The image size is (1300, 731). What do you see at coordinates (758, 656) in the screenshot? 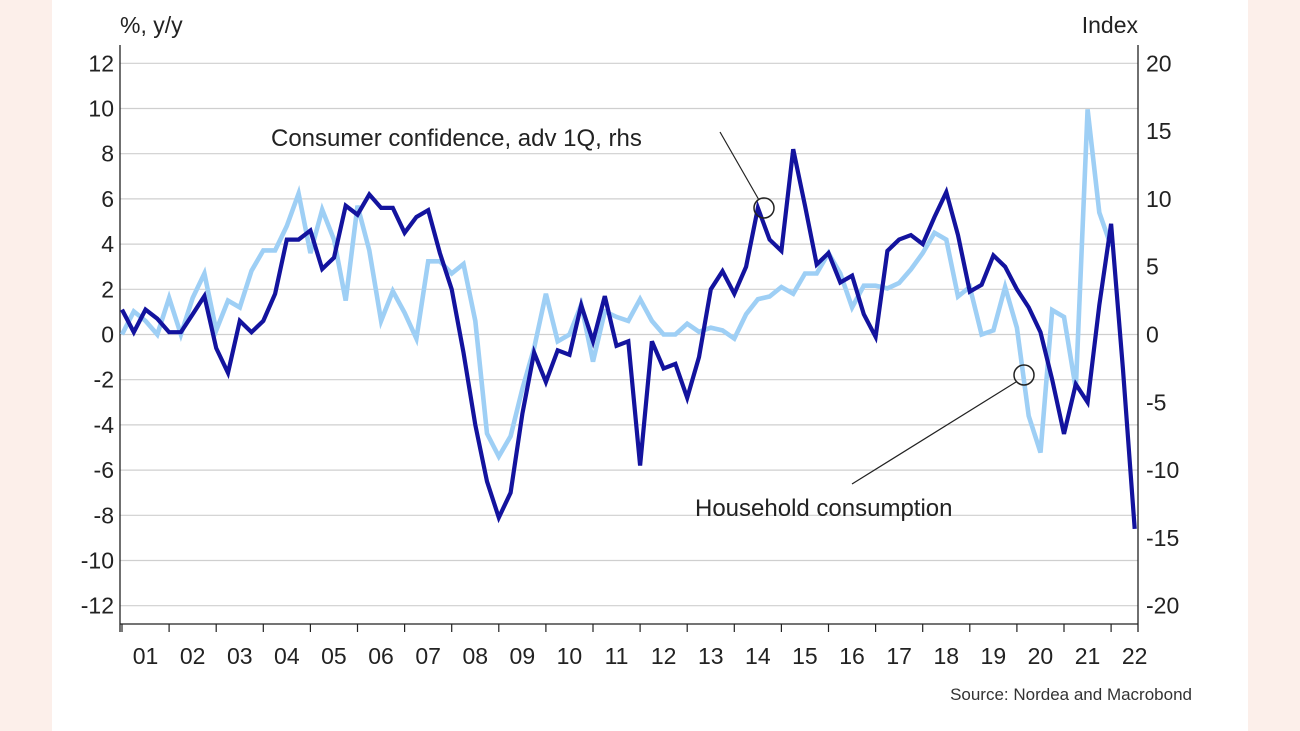
I see `x-tick-label: 14` at bounding box center [758, 656].